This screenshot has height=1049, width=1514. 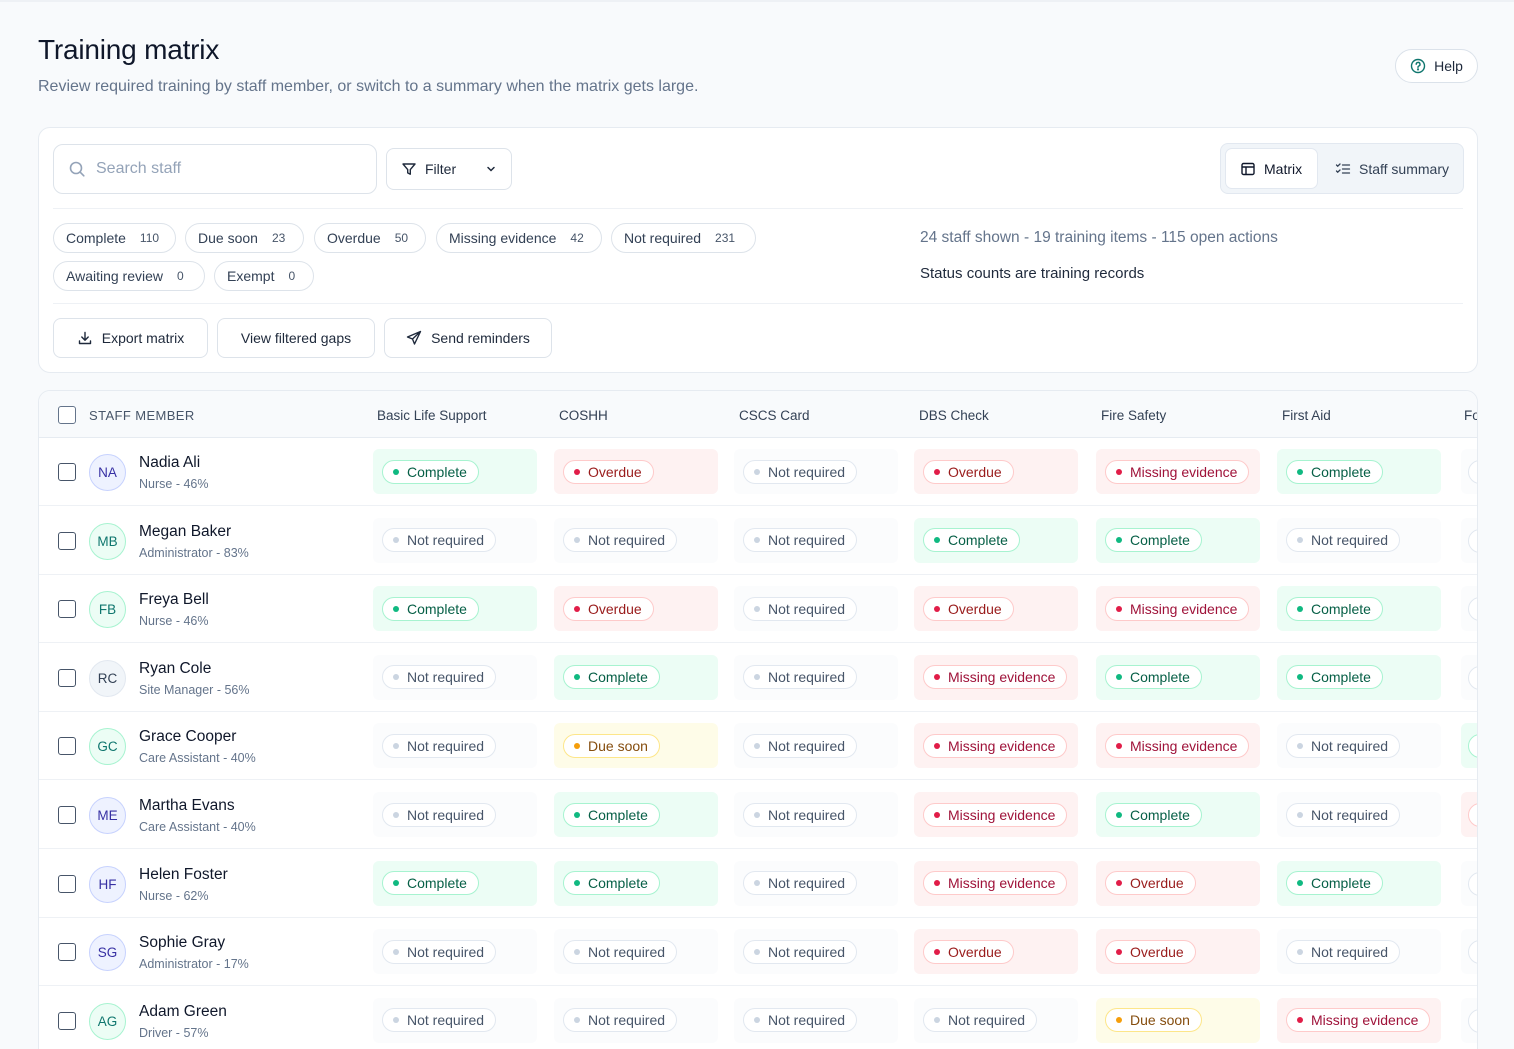 What do you see at coordinates (244, 238) in the screenshot?
I see `status-chip-due-soon: Due soon 23` at bounding box center [244, 238].